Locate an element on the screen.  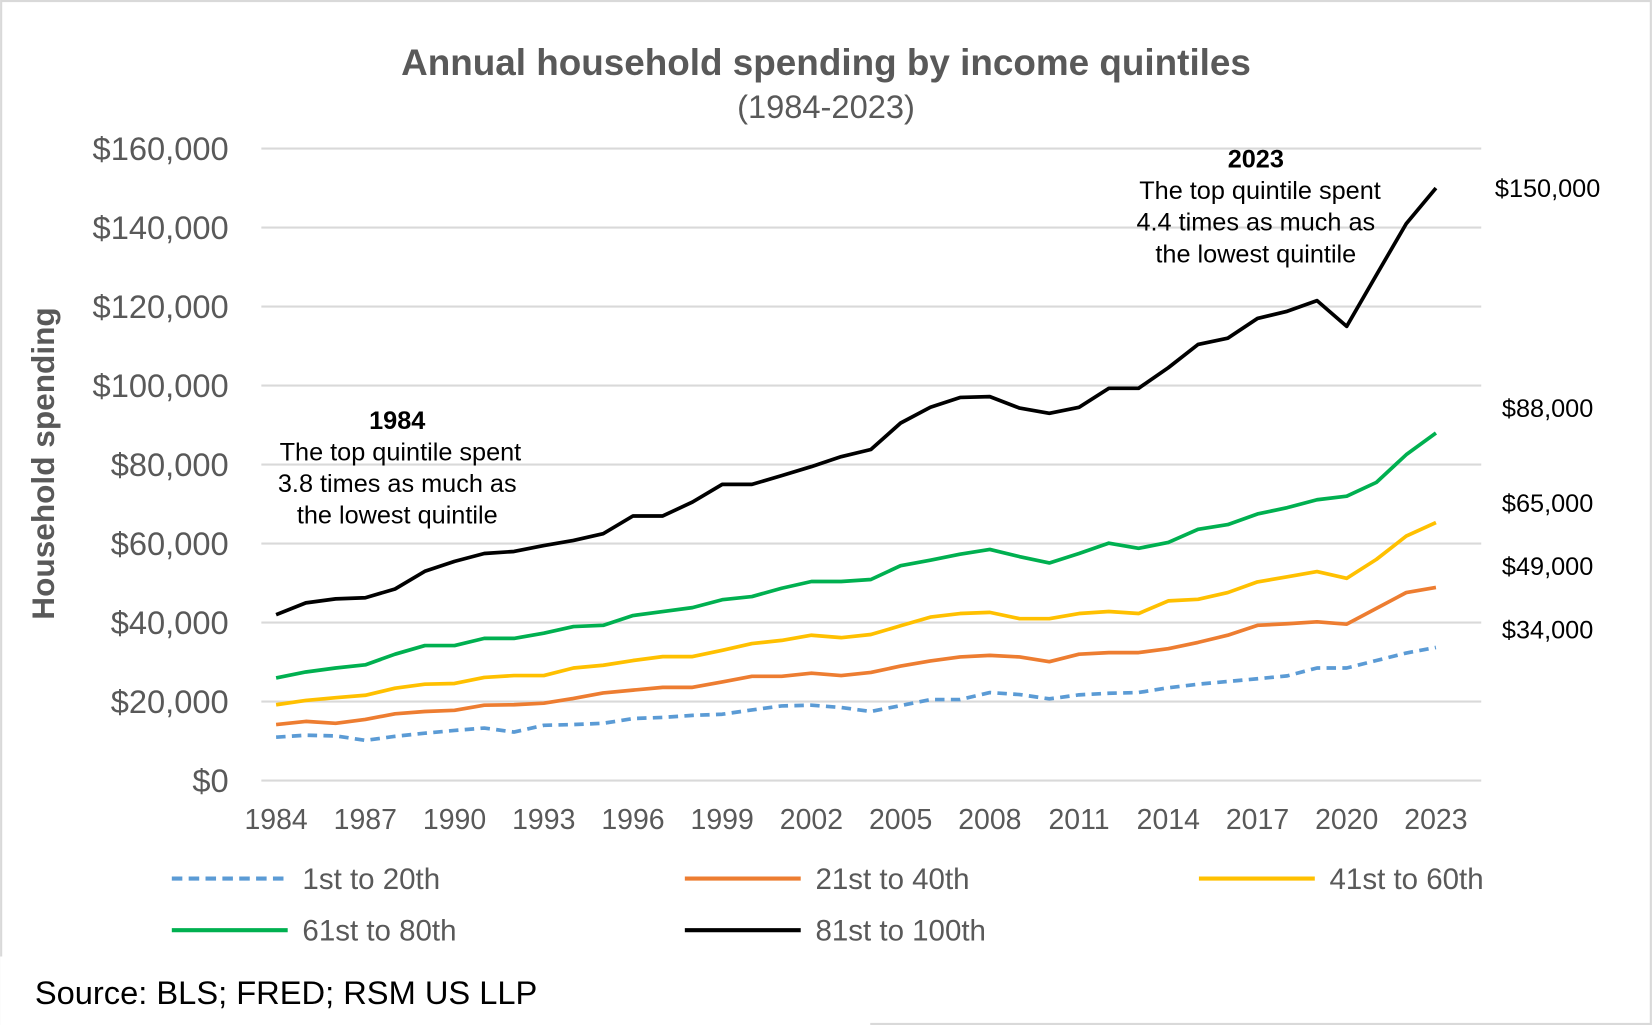
chart-subtitle: (1984-2023) is located at coordinates (826, 106).